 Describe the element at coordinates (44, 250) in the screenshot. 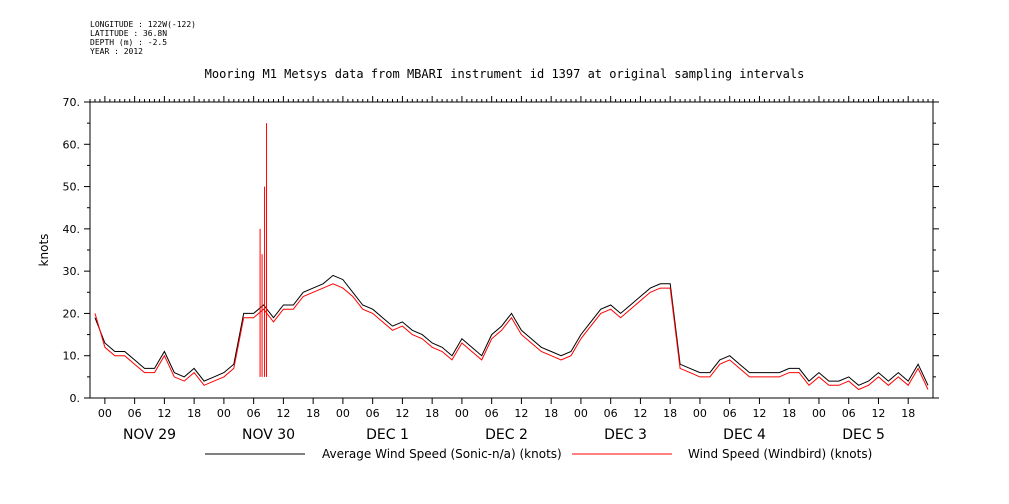

I see `y-axis-label: knots` at that location.